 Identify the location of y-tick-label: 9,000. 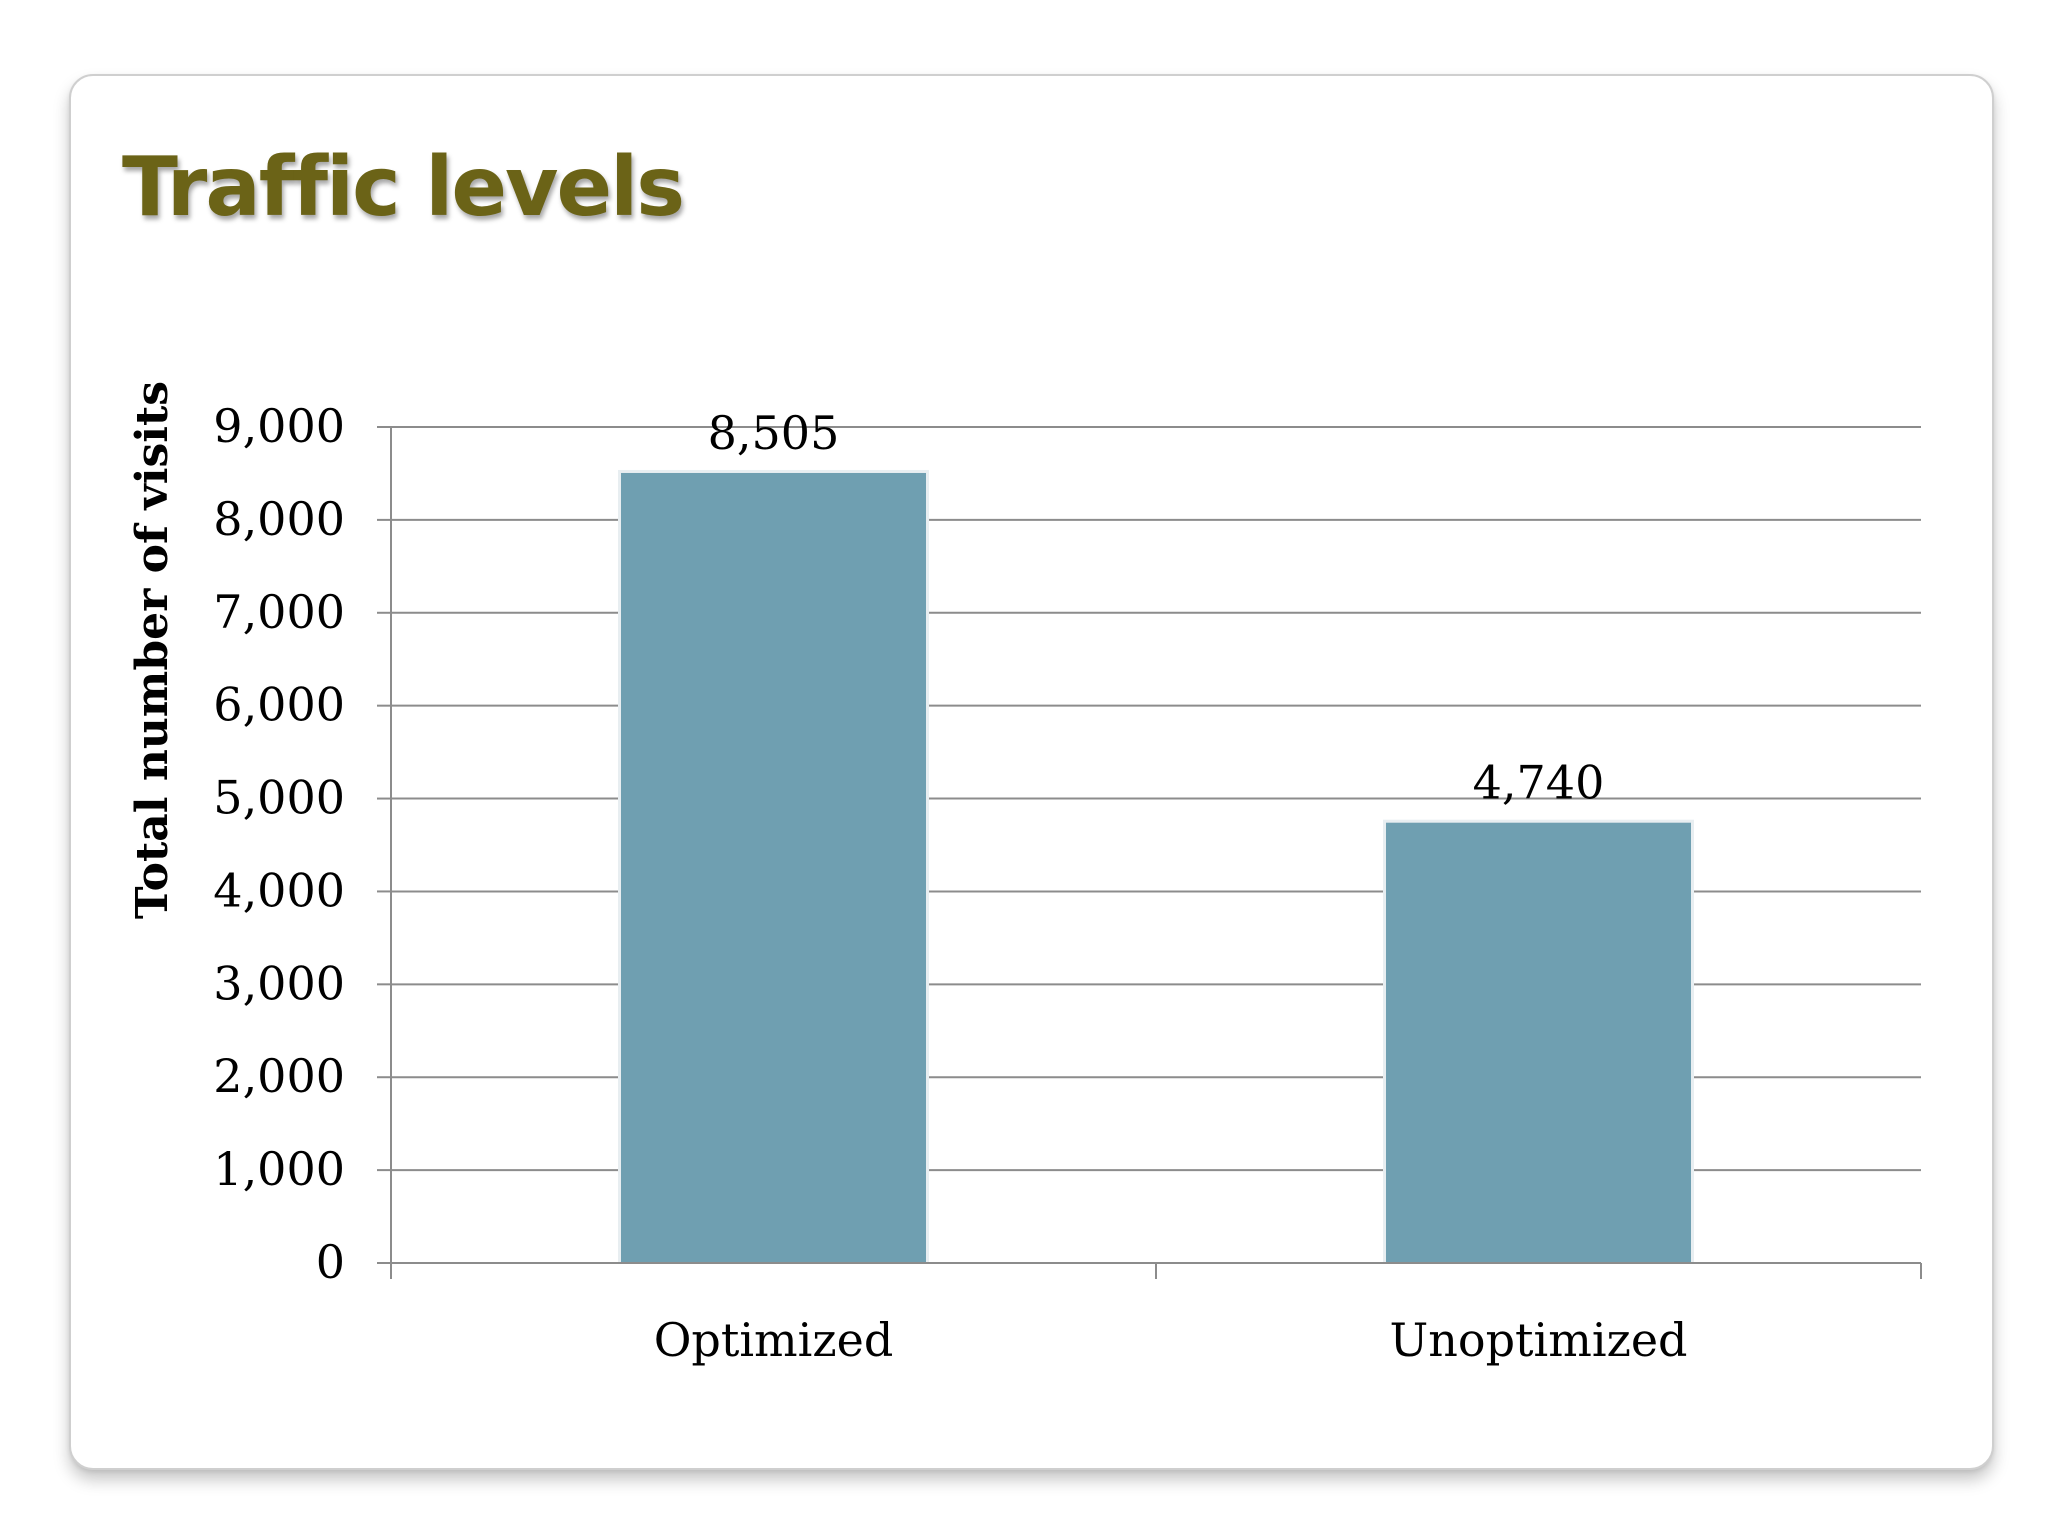
(279, 426).